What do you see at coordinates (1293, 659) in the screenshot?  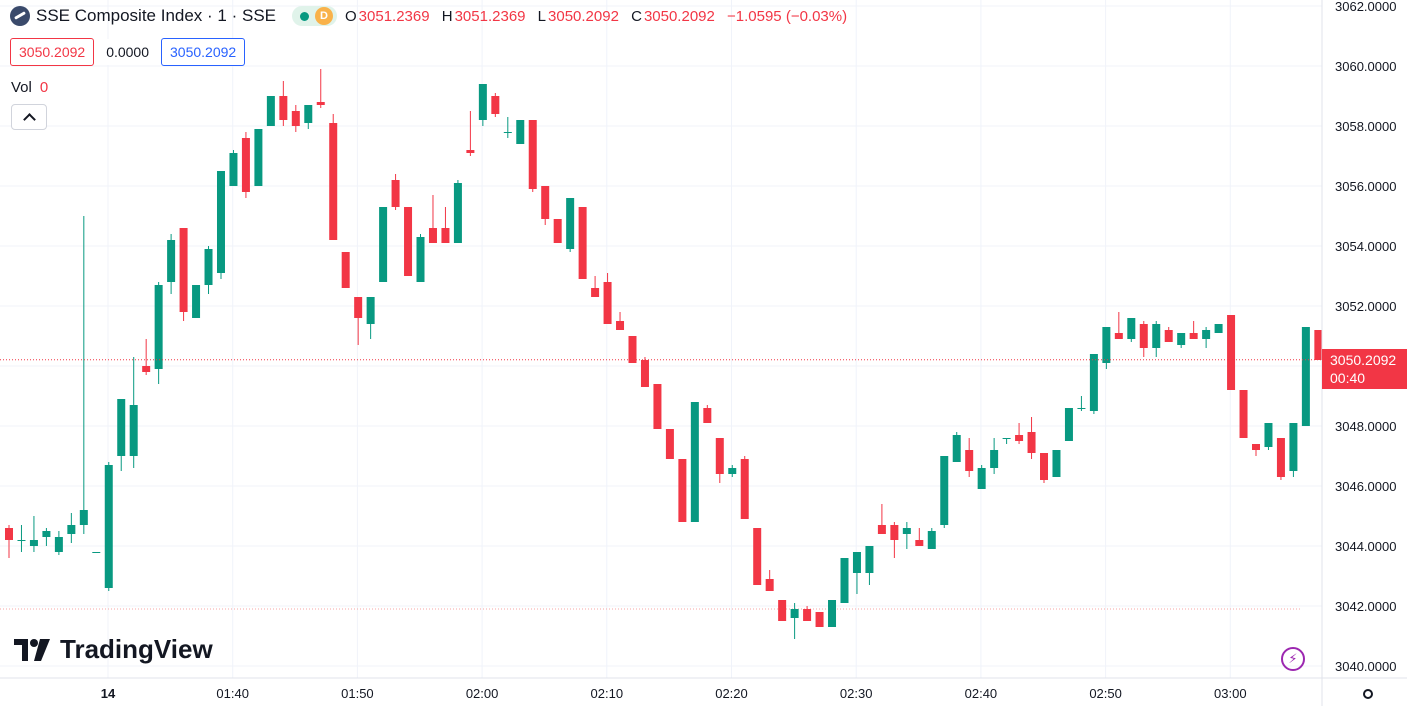 I see `lightning-icon: ⚡` at bounding box center [1293, 659].